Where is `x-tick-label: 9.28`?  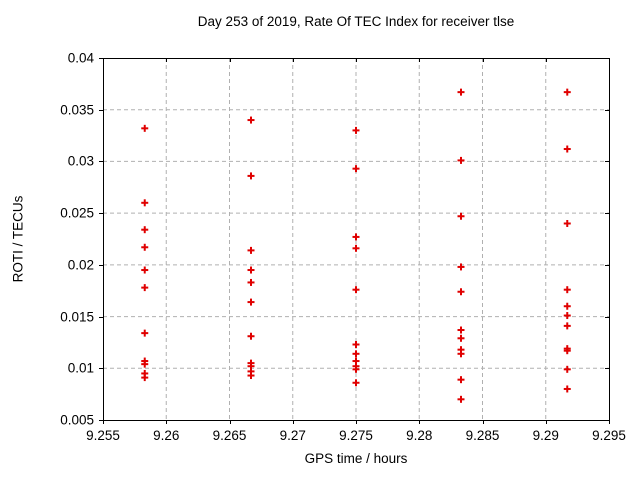
x-tick-label: 9.28 is located at coordinates (419, 435).